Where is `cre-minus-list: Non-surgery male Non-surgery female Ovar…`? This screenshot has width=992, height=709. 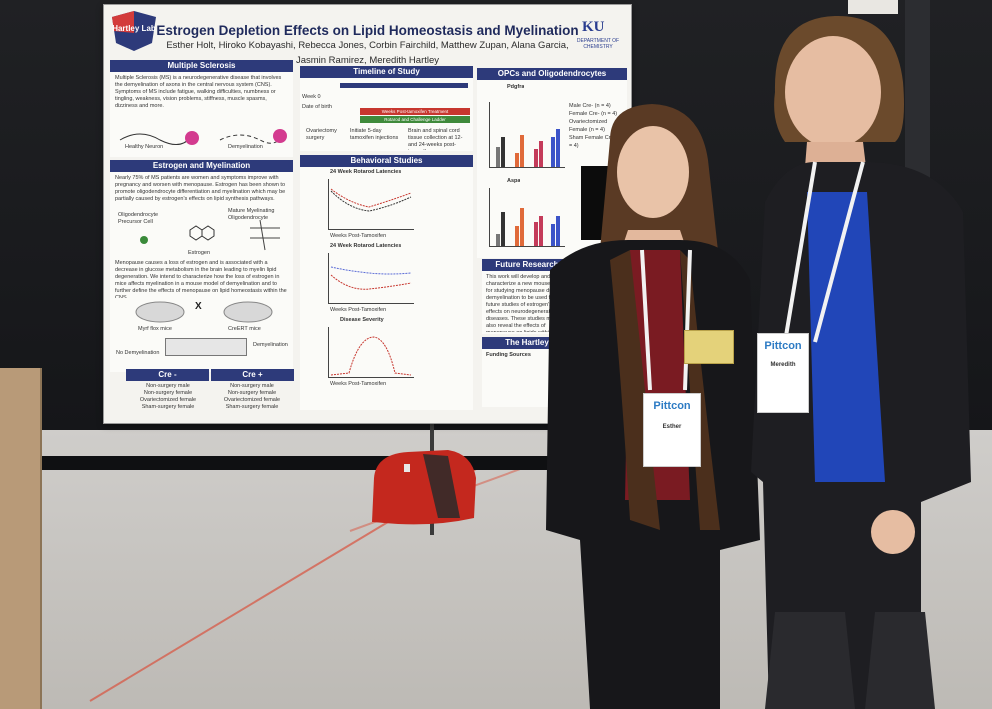 cre-minus-list: Non-surgery male Non-surgery female Ovar… is located at coordinates (168, 397).